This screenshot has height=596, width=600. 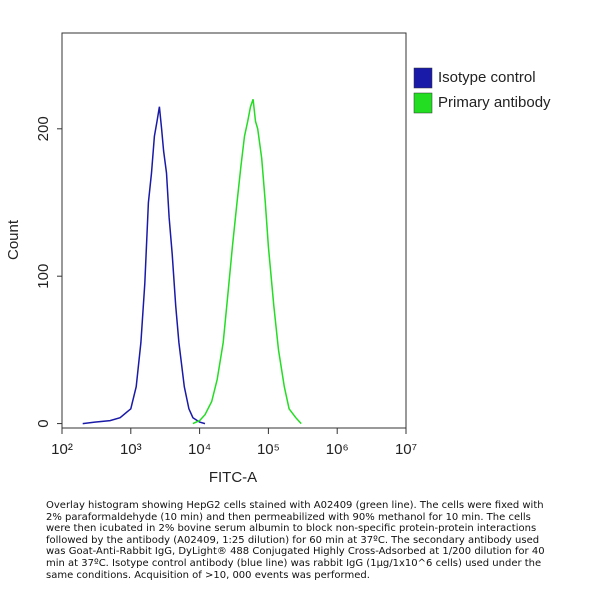 I want to click on x-axis-label: FITC-A, so click(x=233, y=477).